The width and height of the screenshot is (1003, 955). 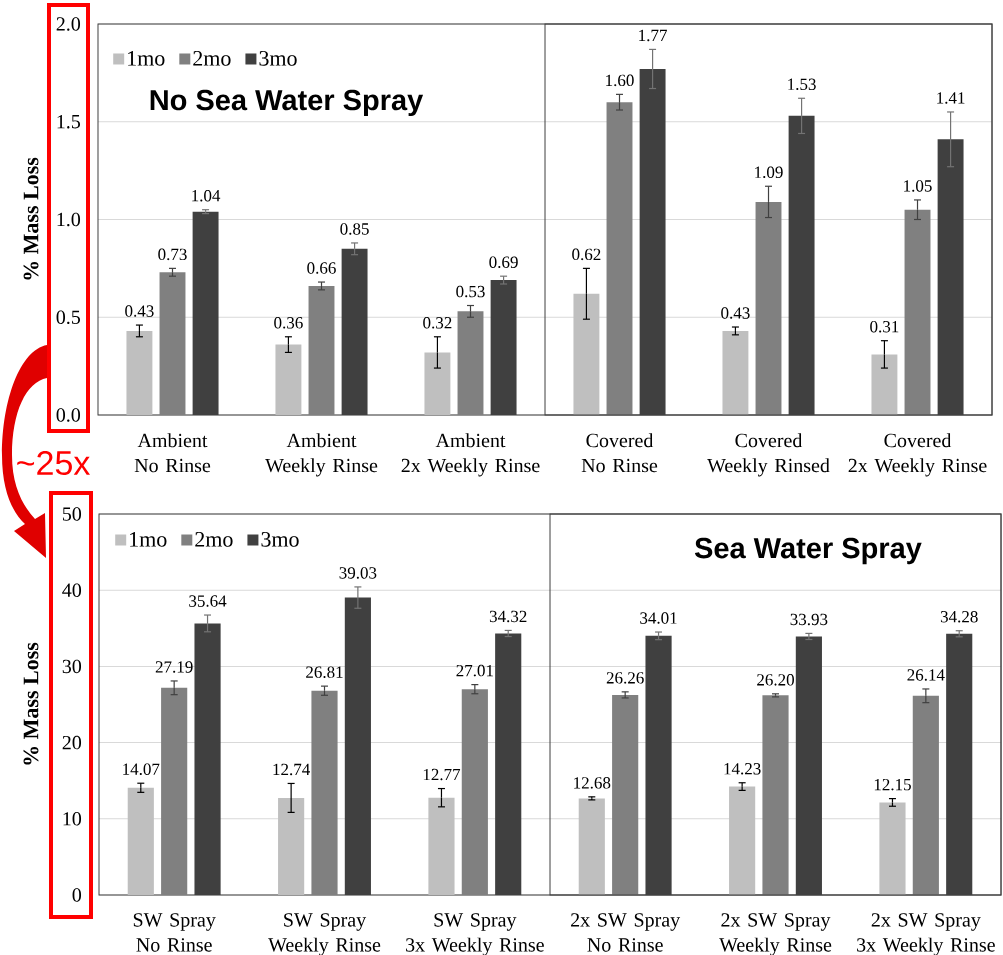 What do you see at coordinates (653, 35) in the screenshot?
I see `data-label: 1.77` at bounding box center [653, 35].